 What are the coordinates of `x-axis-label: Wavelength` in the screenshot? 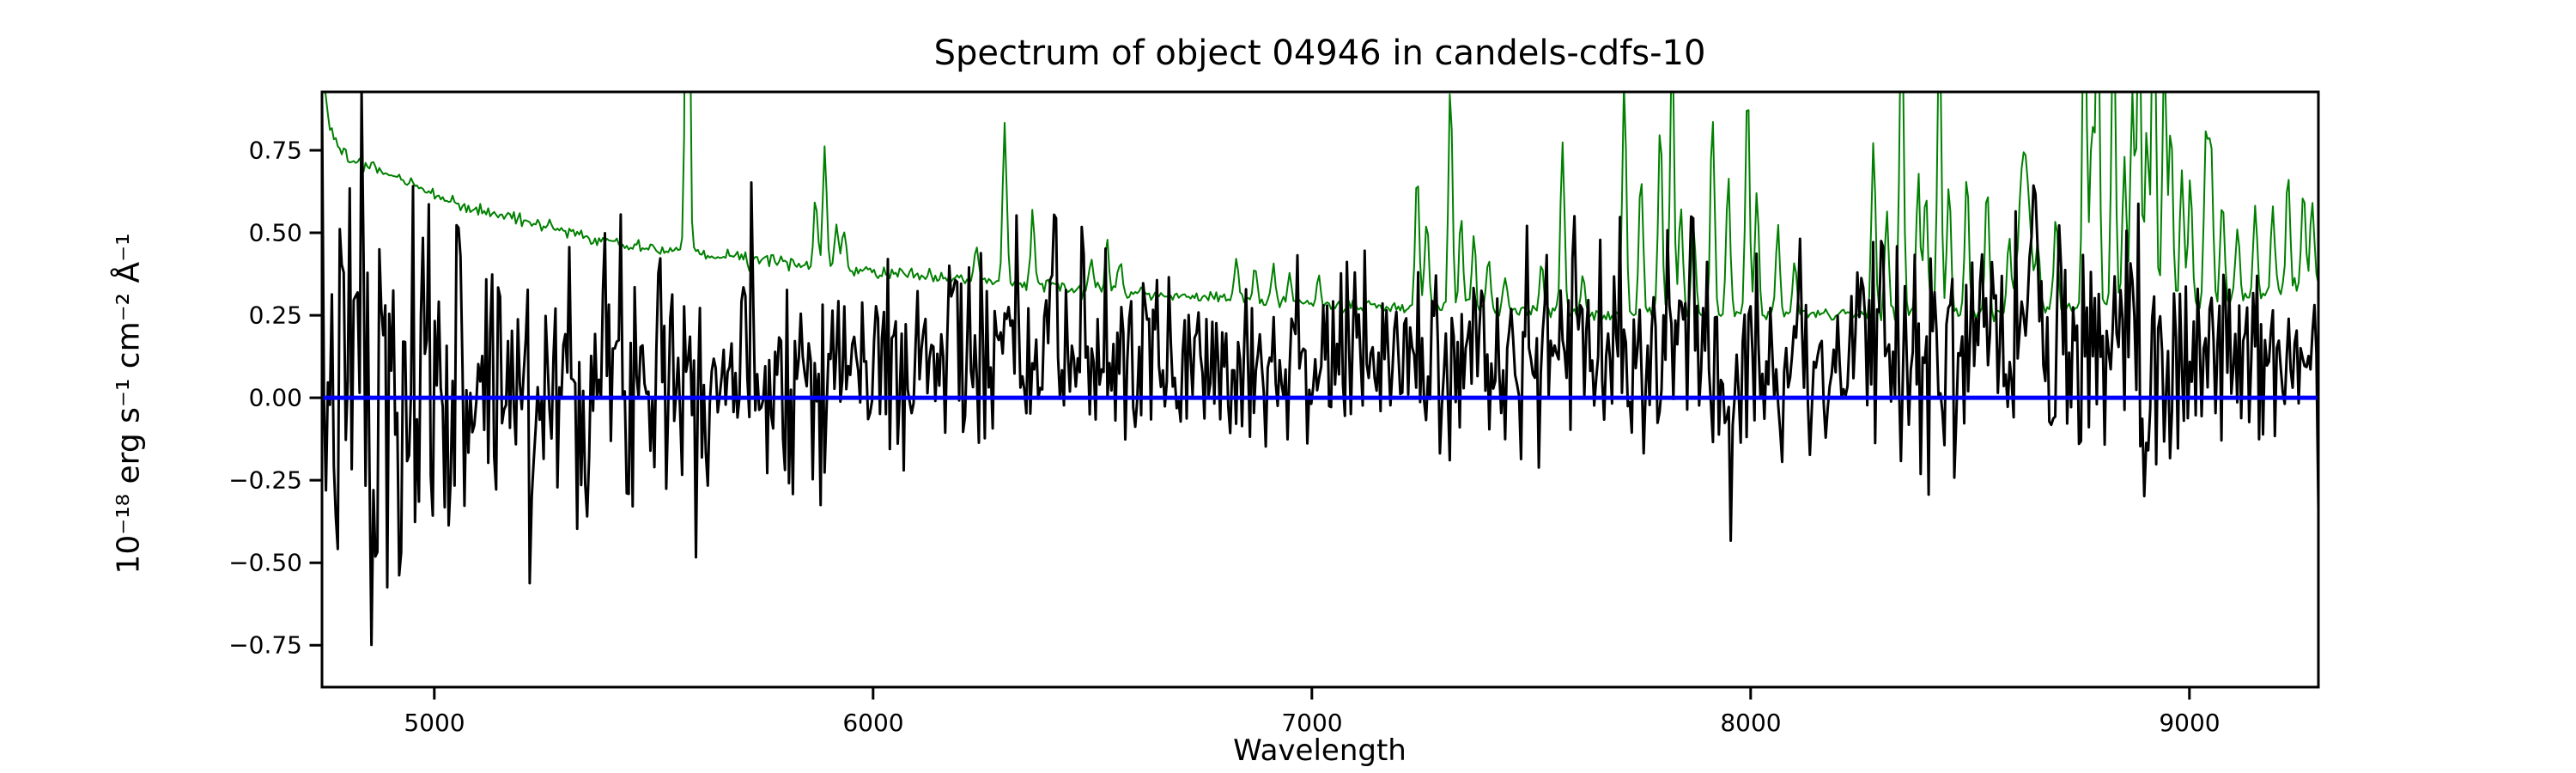 It's located at (1319, 750).